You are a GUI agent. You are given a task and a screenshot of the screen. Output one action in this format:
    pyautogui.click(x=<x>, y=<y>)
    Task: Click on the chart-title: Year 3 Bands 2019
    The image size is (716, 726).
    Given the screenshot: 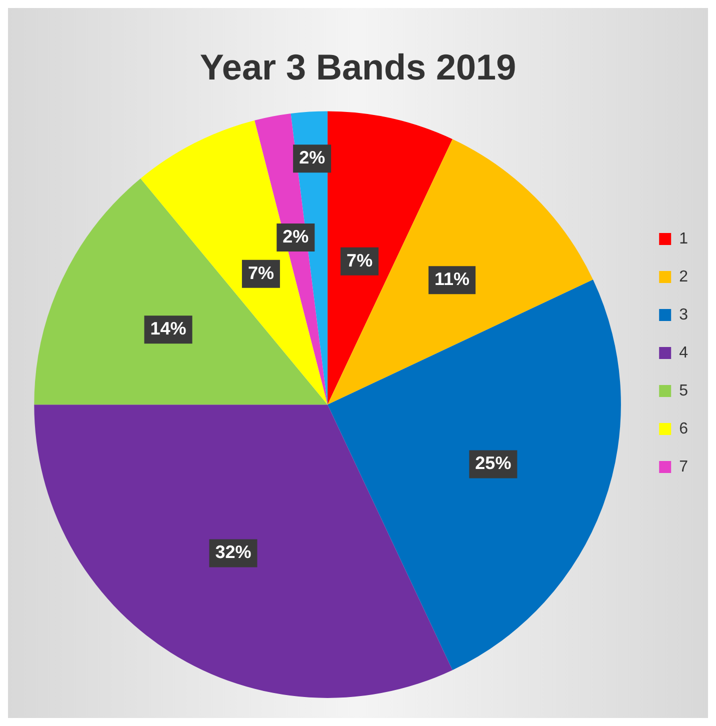 What is the action you would take?
    pyautogui.click(x=358, y=67)
    